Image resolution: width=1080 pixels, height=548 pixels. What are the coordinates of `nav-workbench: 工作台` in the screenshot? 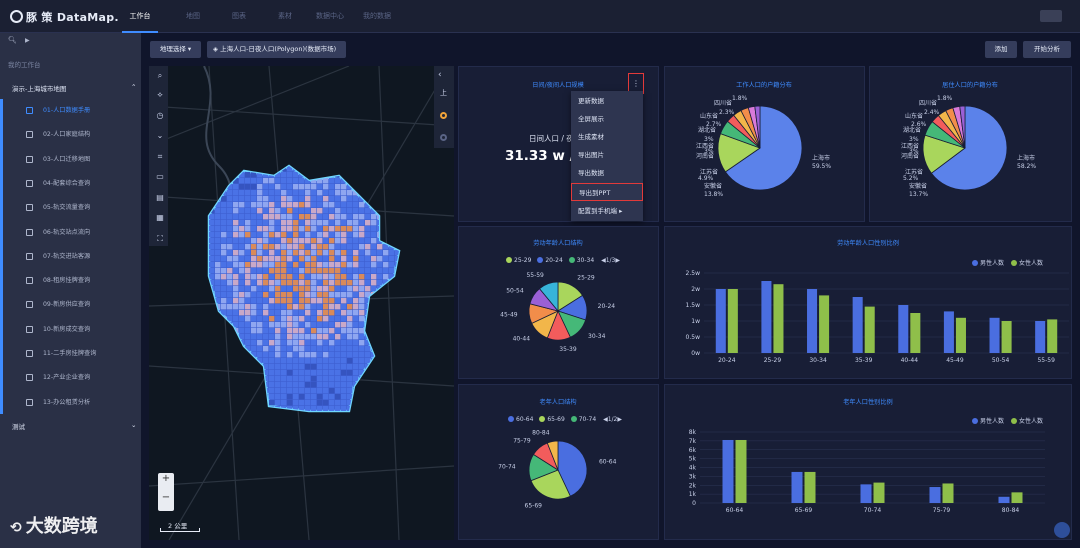 It's located at (140, 16).